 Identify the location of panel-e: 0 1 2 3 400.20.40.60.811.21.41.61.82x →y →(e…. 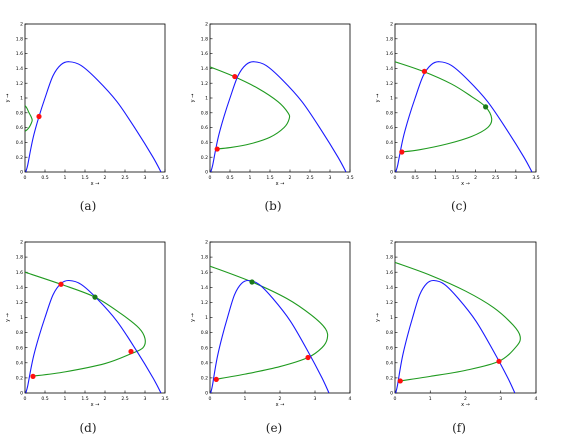
(271, 337).